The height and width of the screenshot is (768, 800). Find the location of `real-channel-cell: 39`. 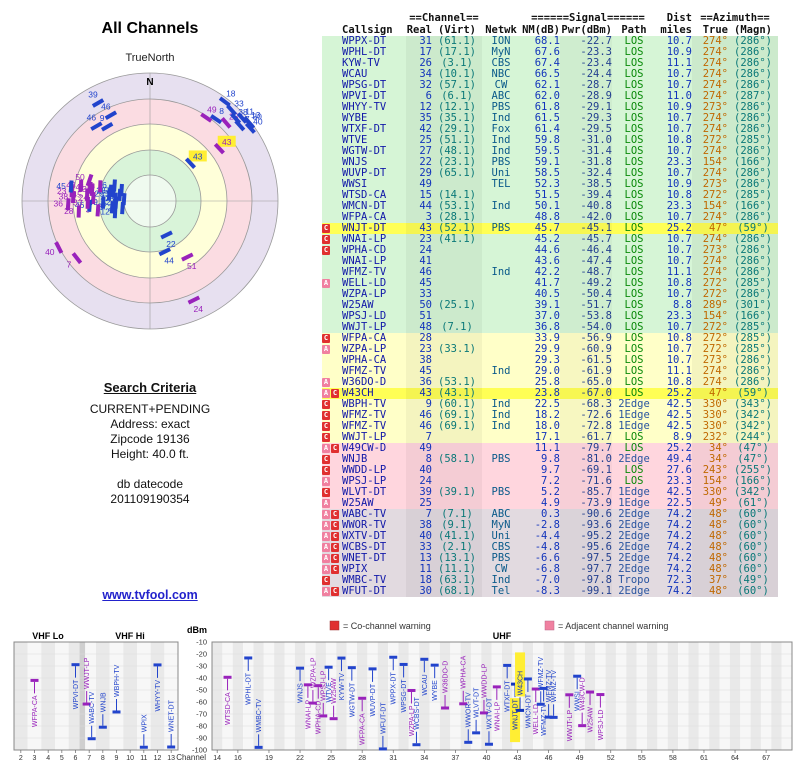

real-channel-cell: 39 is located at coordinates (419, 492).